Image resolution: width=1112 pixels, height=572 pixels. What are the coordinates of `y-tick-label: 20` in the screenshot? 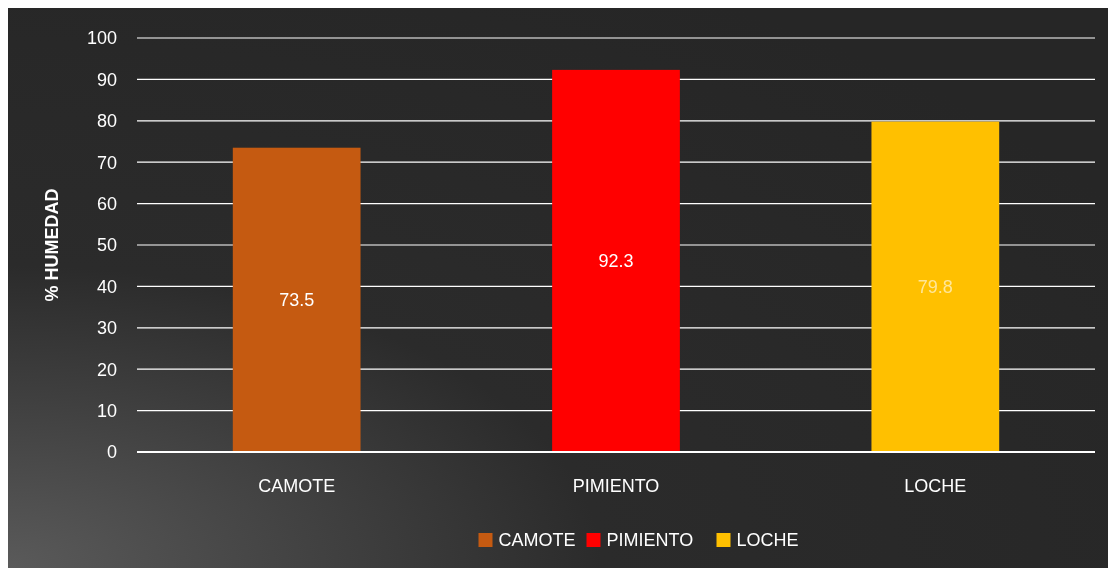 It's located at (106, 369).